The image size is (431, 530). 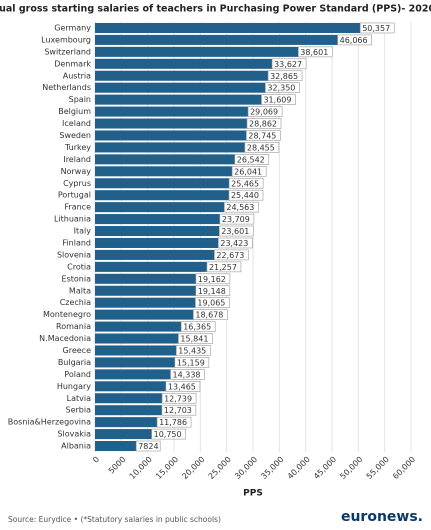 I want to click on value-label: 23,423, so click(x=234, y=243).